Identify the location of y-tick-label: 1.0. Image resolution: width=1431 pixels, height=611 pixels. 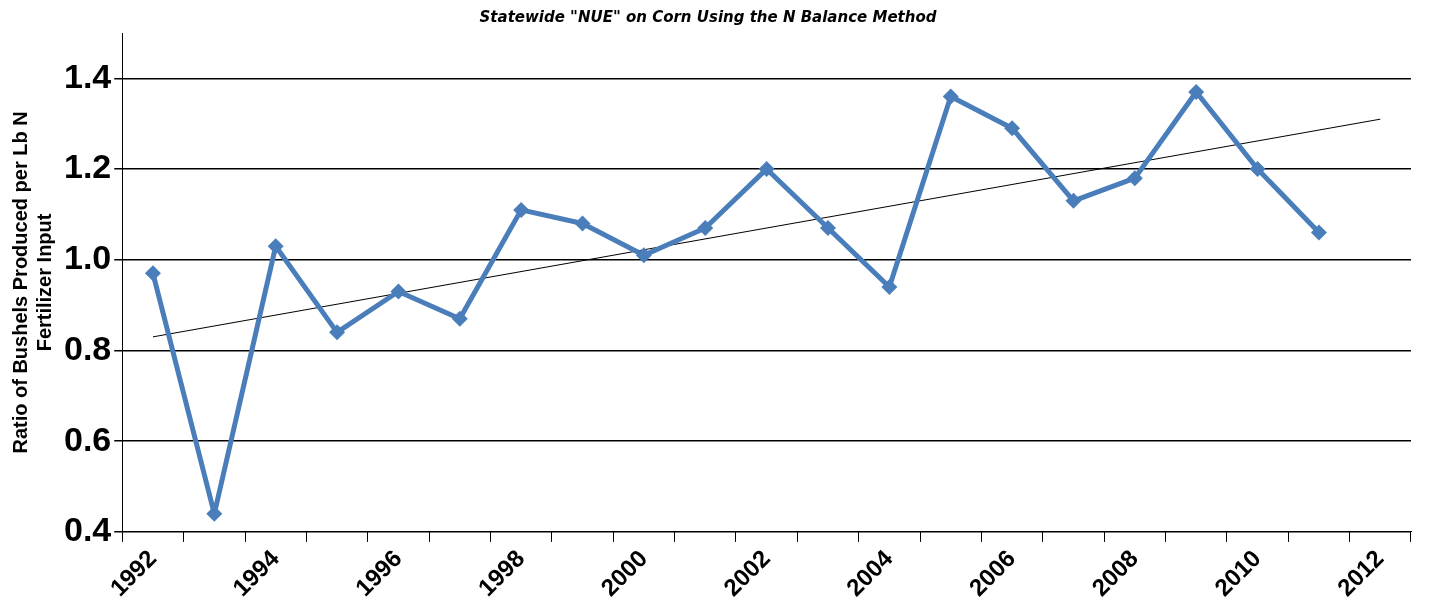
(88, 257).